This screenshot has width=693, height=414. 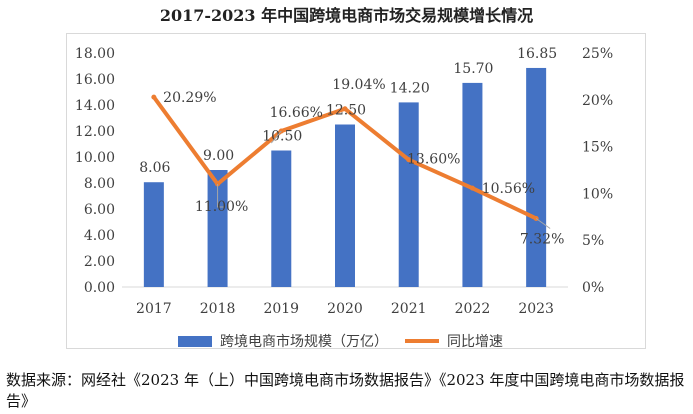 I want to click on bar-value-label: 9.00, so click(x=218, y=156).